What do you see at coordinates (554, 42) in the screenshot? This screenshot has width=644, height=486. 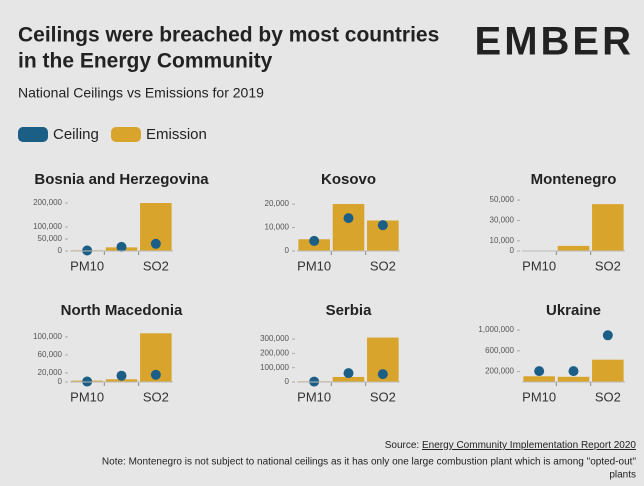 I see `logo: EMBER` at bounding box center [554, 42].